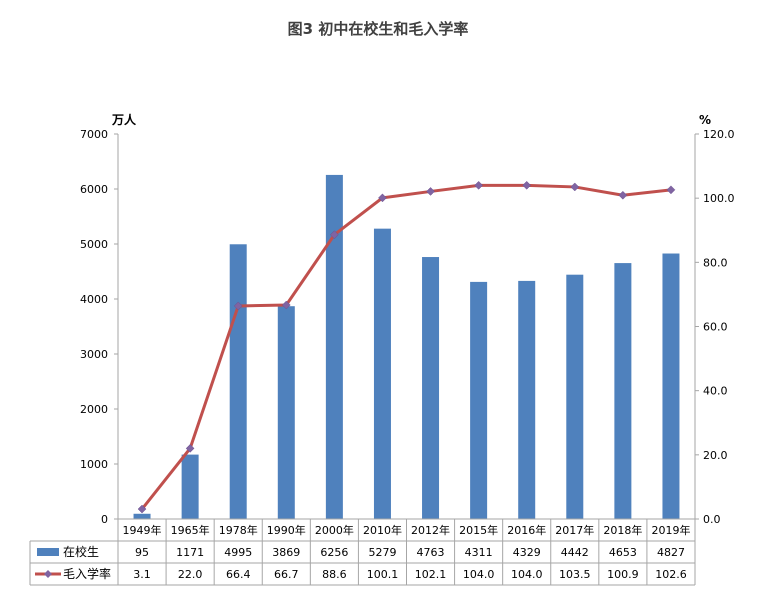 The image size is (757, 601). I want to click on line-value-label: 102.1, so click(431, 574).